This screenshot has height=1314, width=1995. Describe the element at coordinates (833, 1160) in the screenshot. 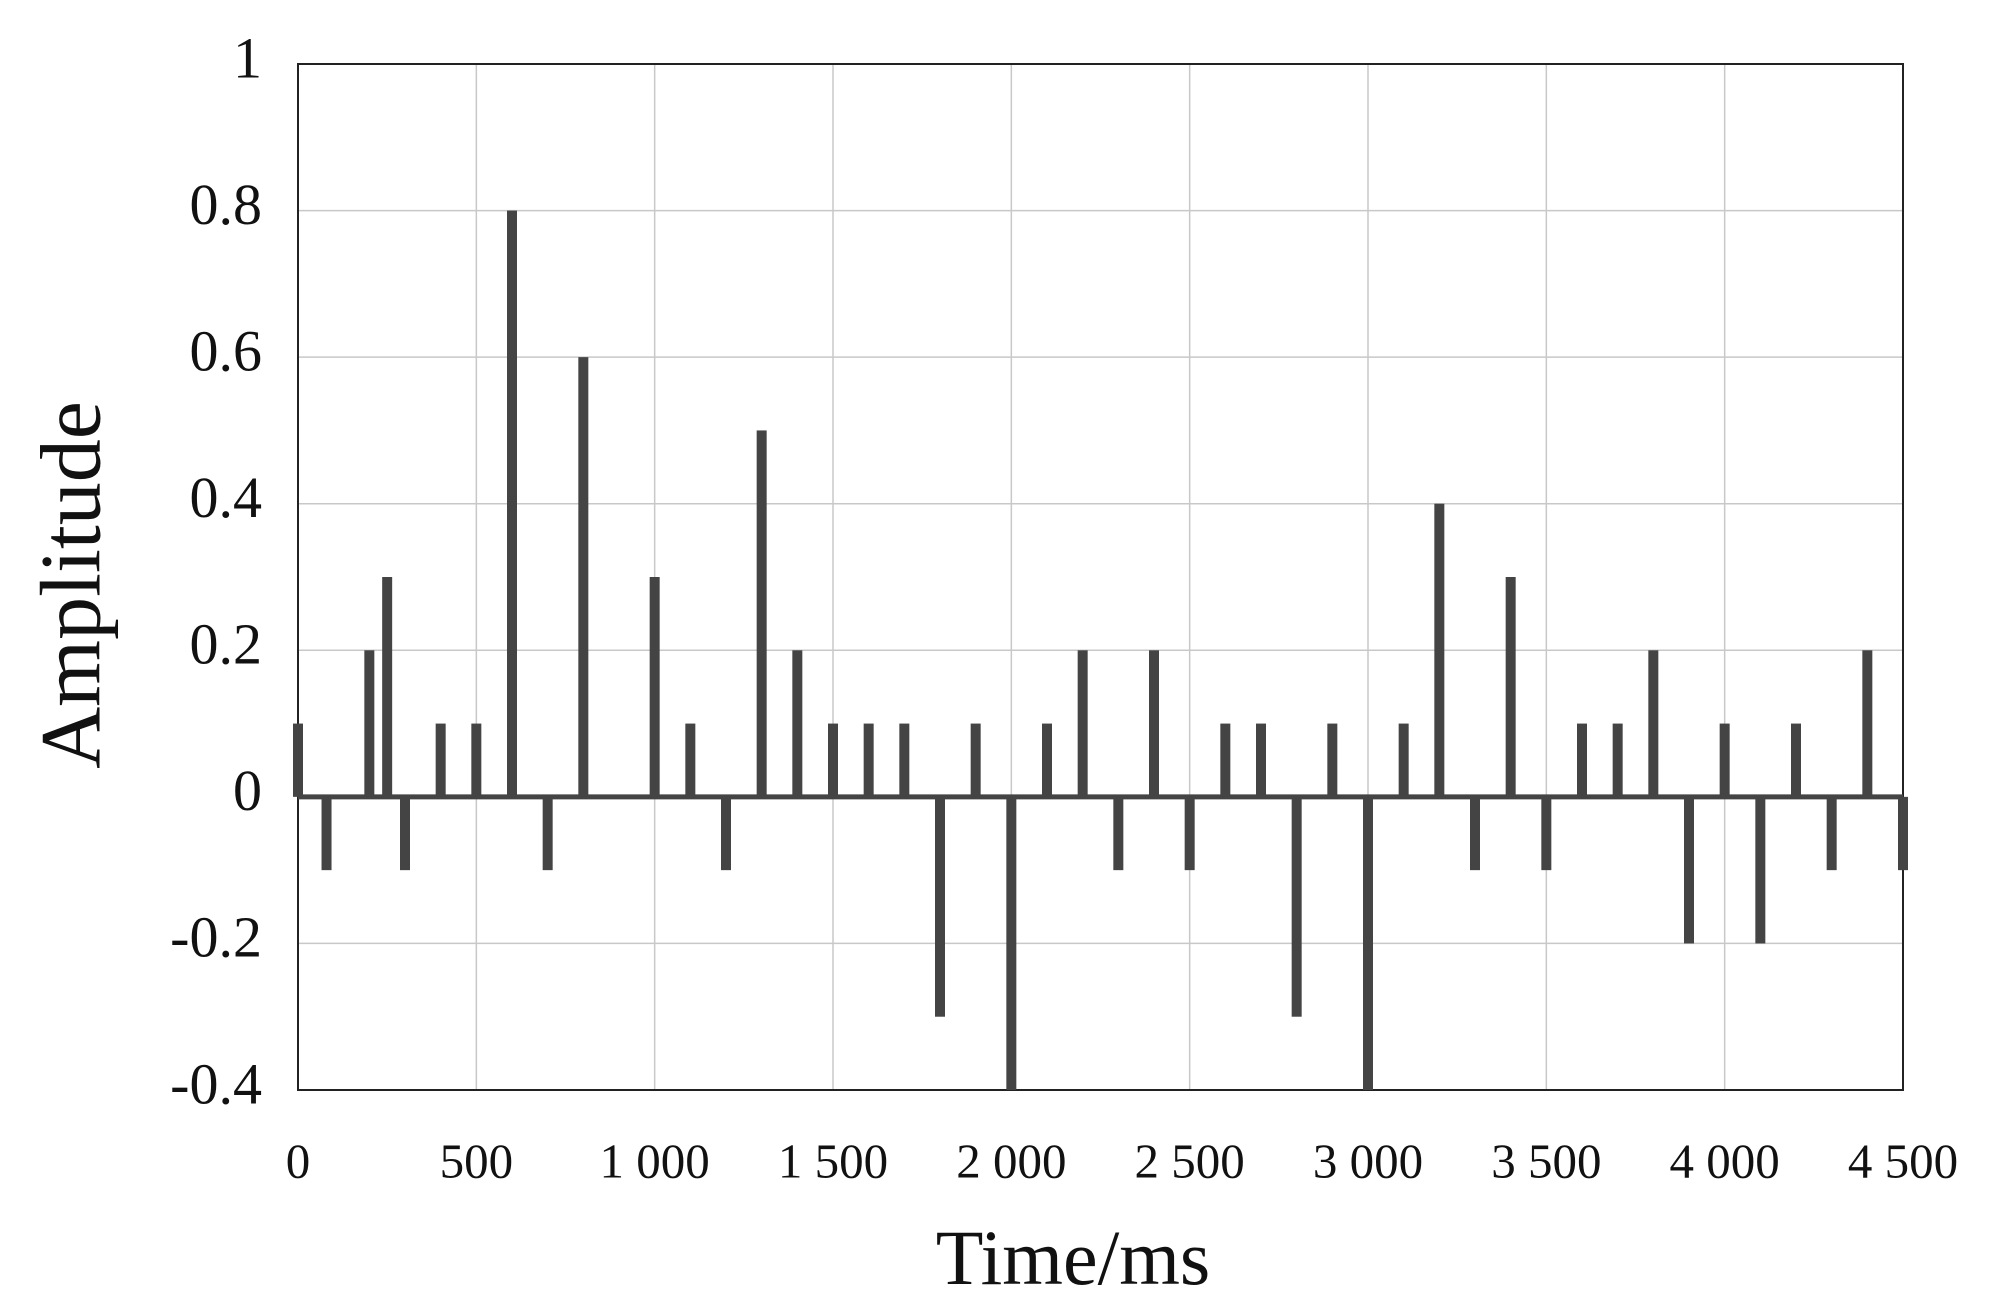

I see `x-tick-label: 1 500` at that location.